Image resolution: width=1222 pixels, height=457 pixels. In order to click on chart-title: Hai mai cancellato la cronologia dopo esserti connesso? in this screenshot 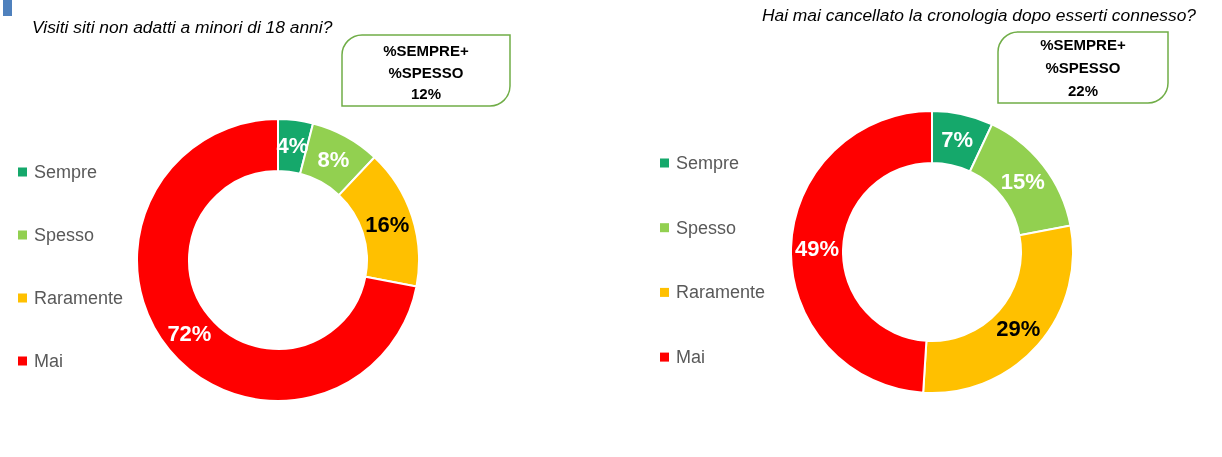, I will do `click(979, 15)`.